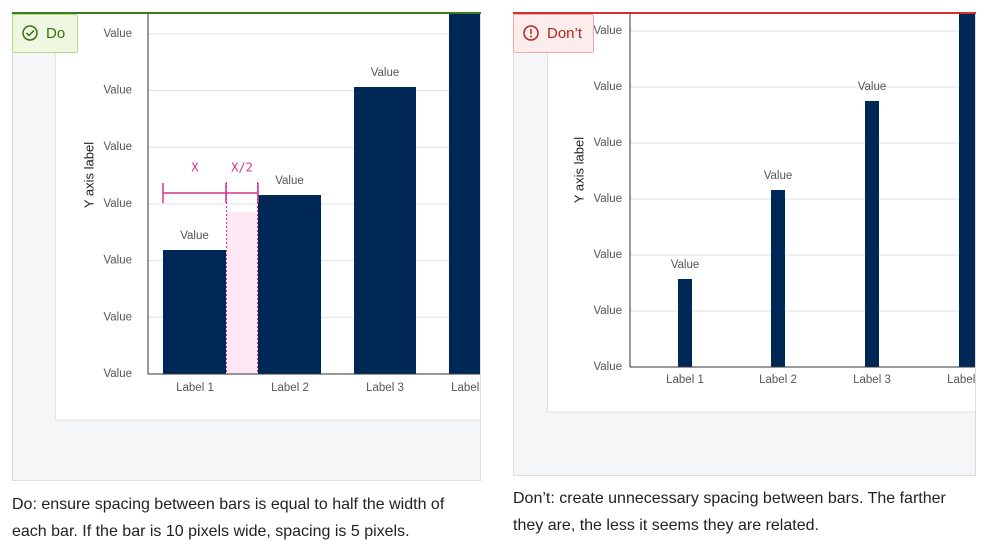 The image size is (1000, 555). What do you see at coordinates (565, 33) in the screenshot?
I see `badge-label: Don’t` at bounding box center [565, 33].